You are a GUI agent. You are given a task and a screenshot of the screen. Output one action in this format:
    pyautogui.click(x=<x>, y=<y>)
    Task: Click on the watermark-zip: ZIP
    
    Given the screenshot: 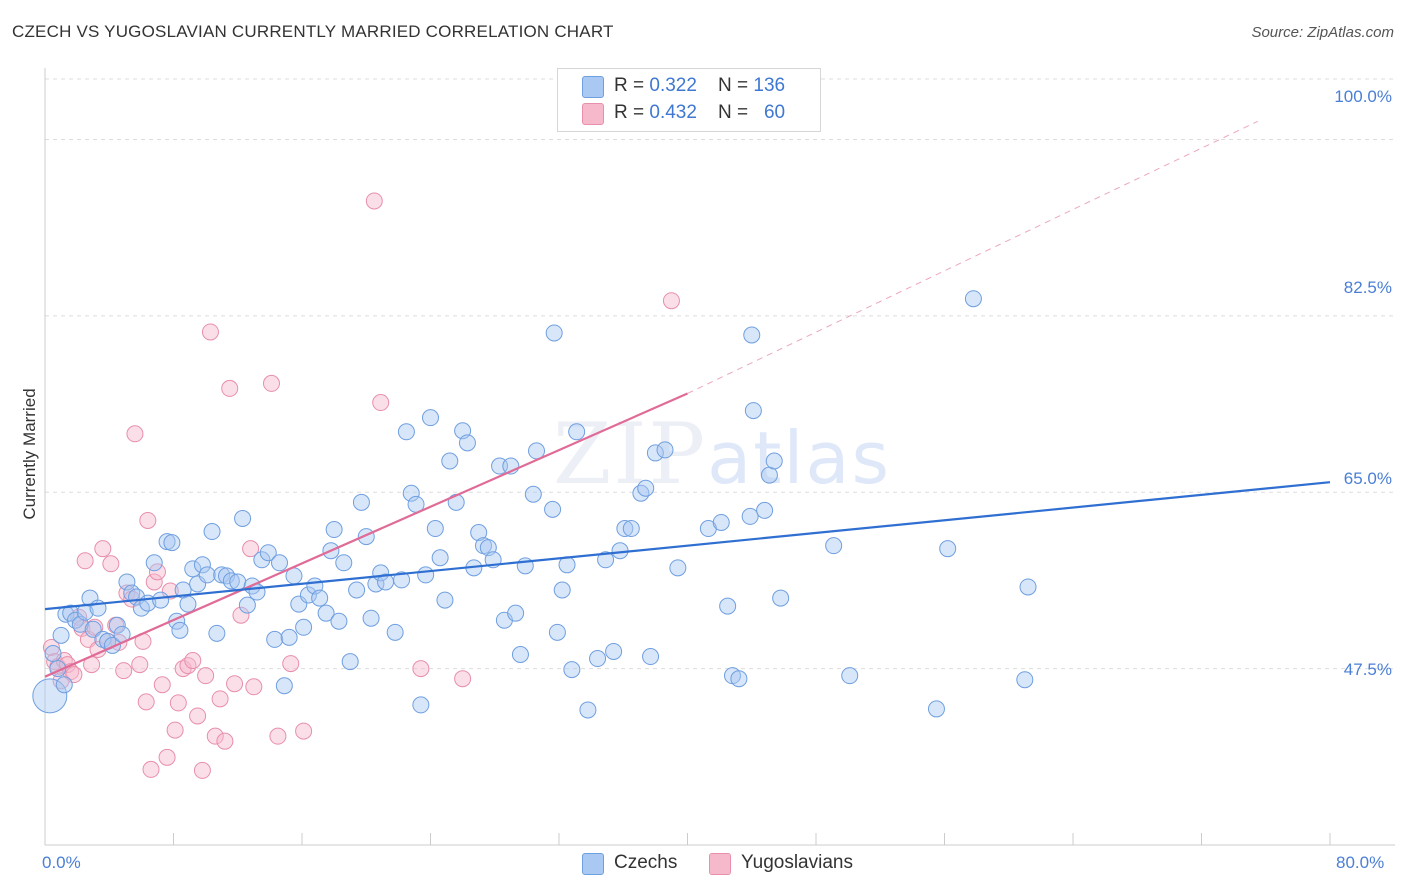 What is the action you would take?
    pyautogui.click(x=630, y=454)
    